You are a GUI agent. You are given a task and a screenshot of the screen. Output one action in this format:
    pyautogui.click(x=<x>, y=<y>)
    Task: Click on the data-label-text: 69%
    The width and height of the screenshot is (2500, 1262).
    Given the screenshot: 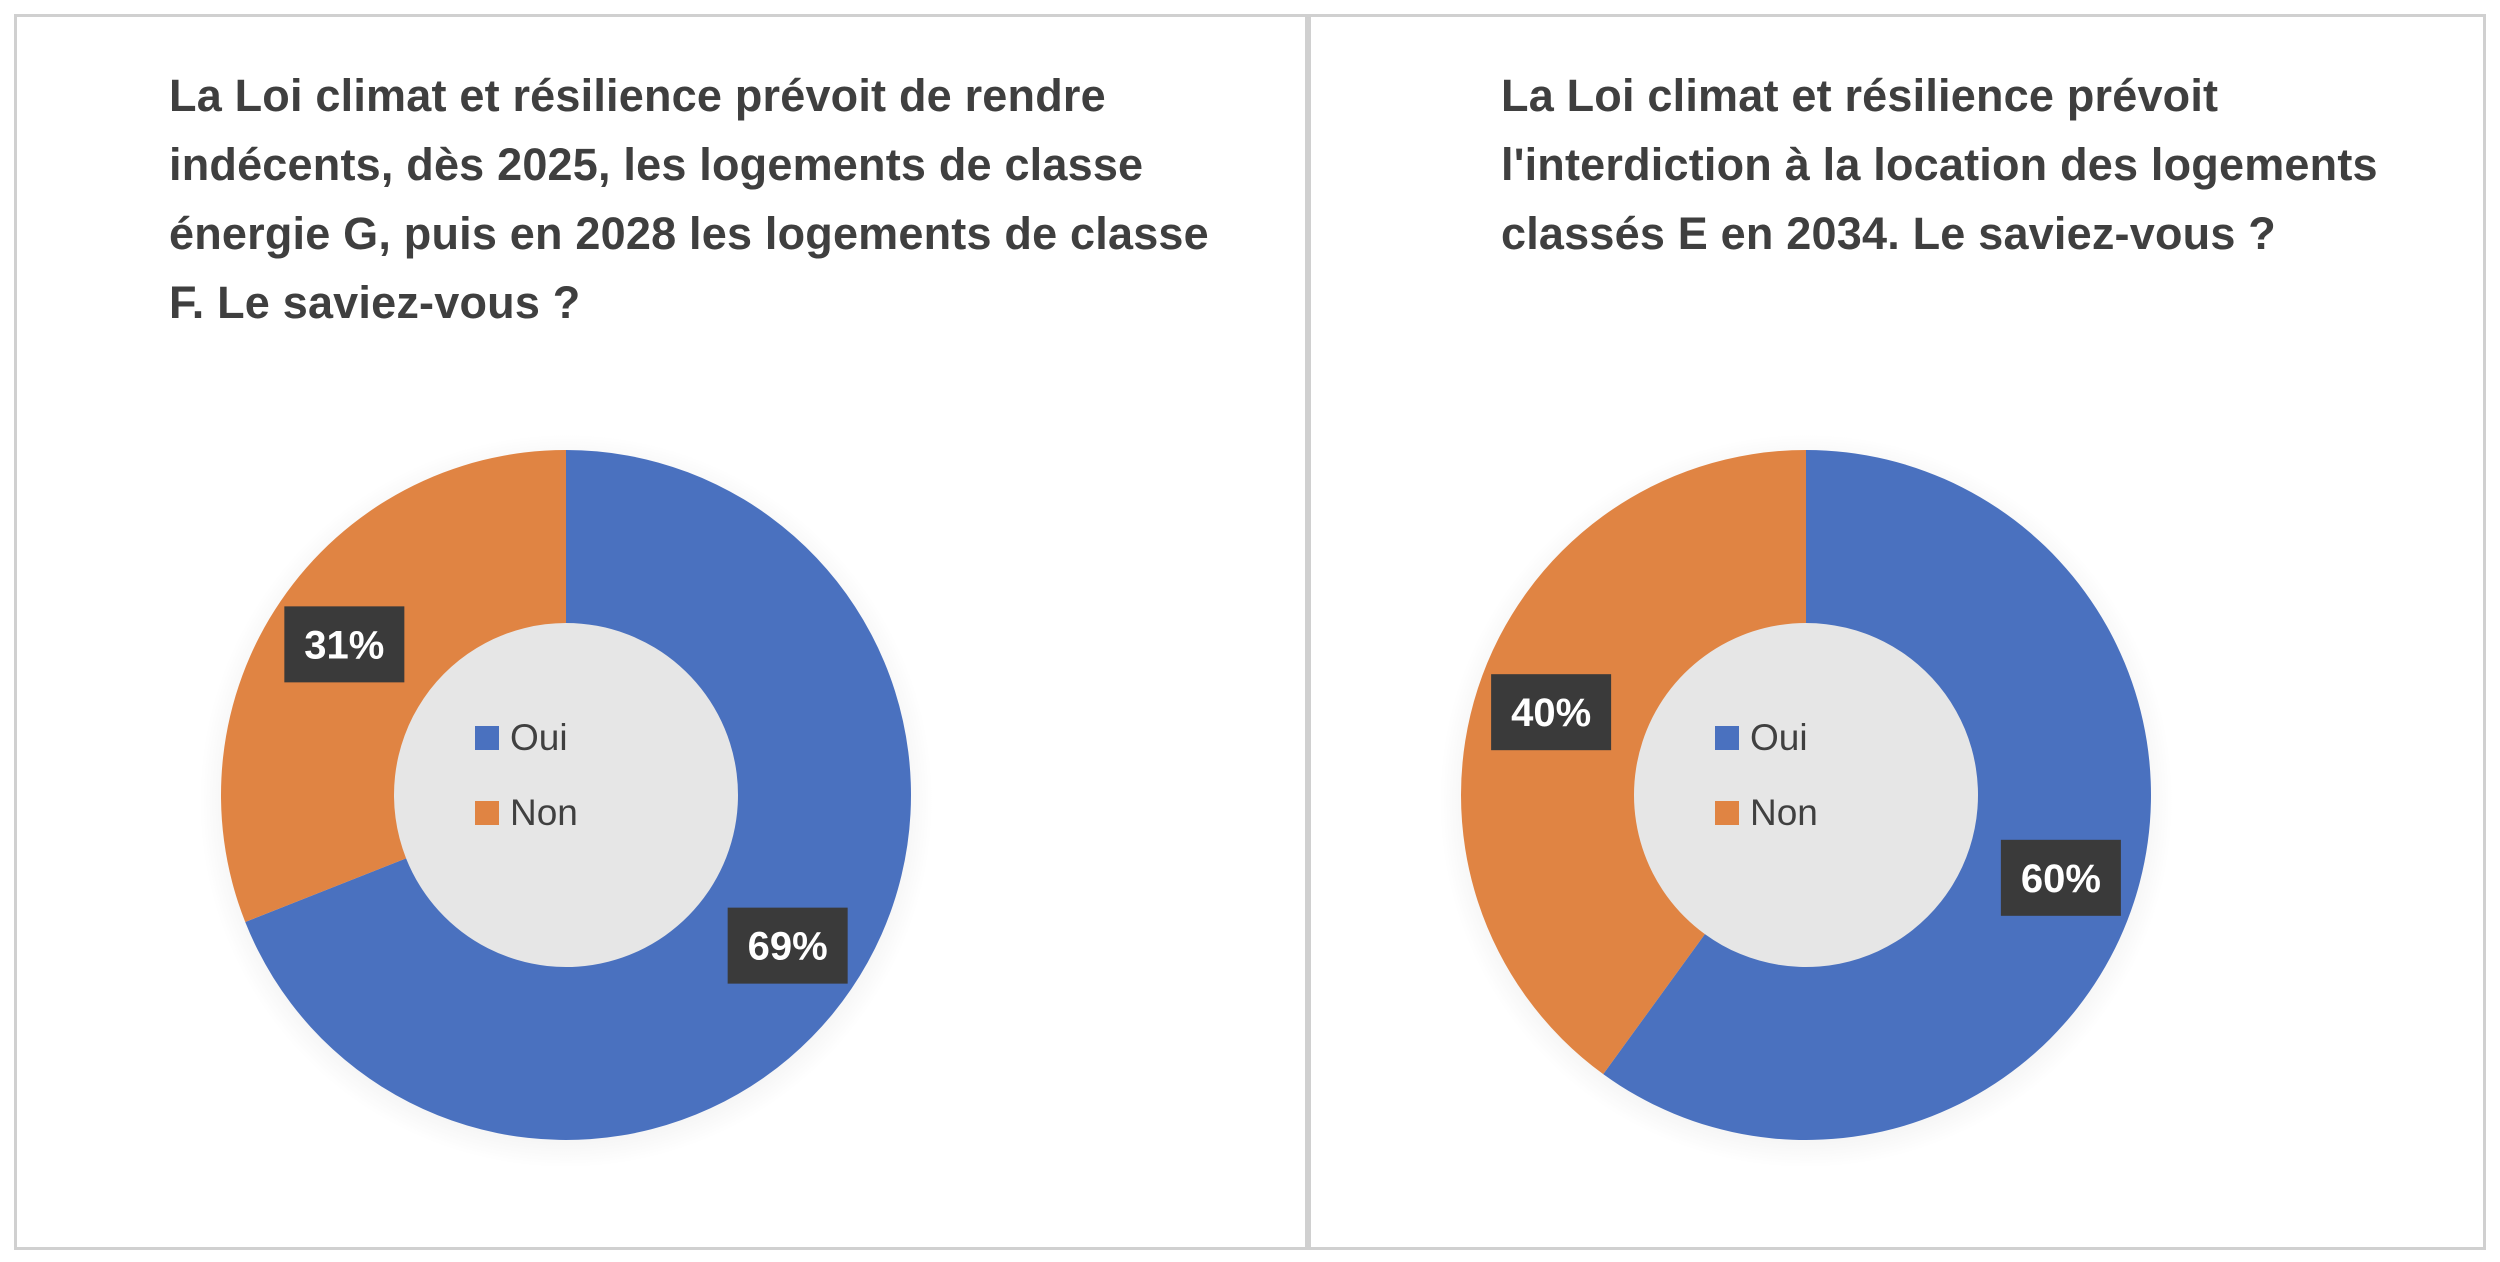 What is the action you would take?
    pyautogui.click(x=788, y=947)
    